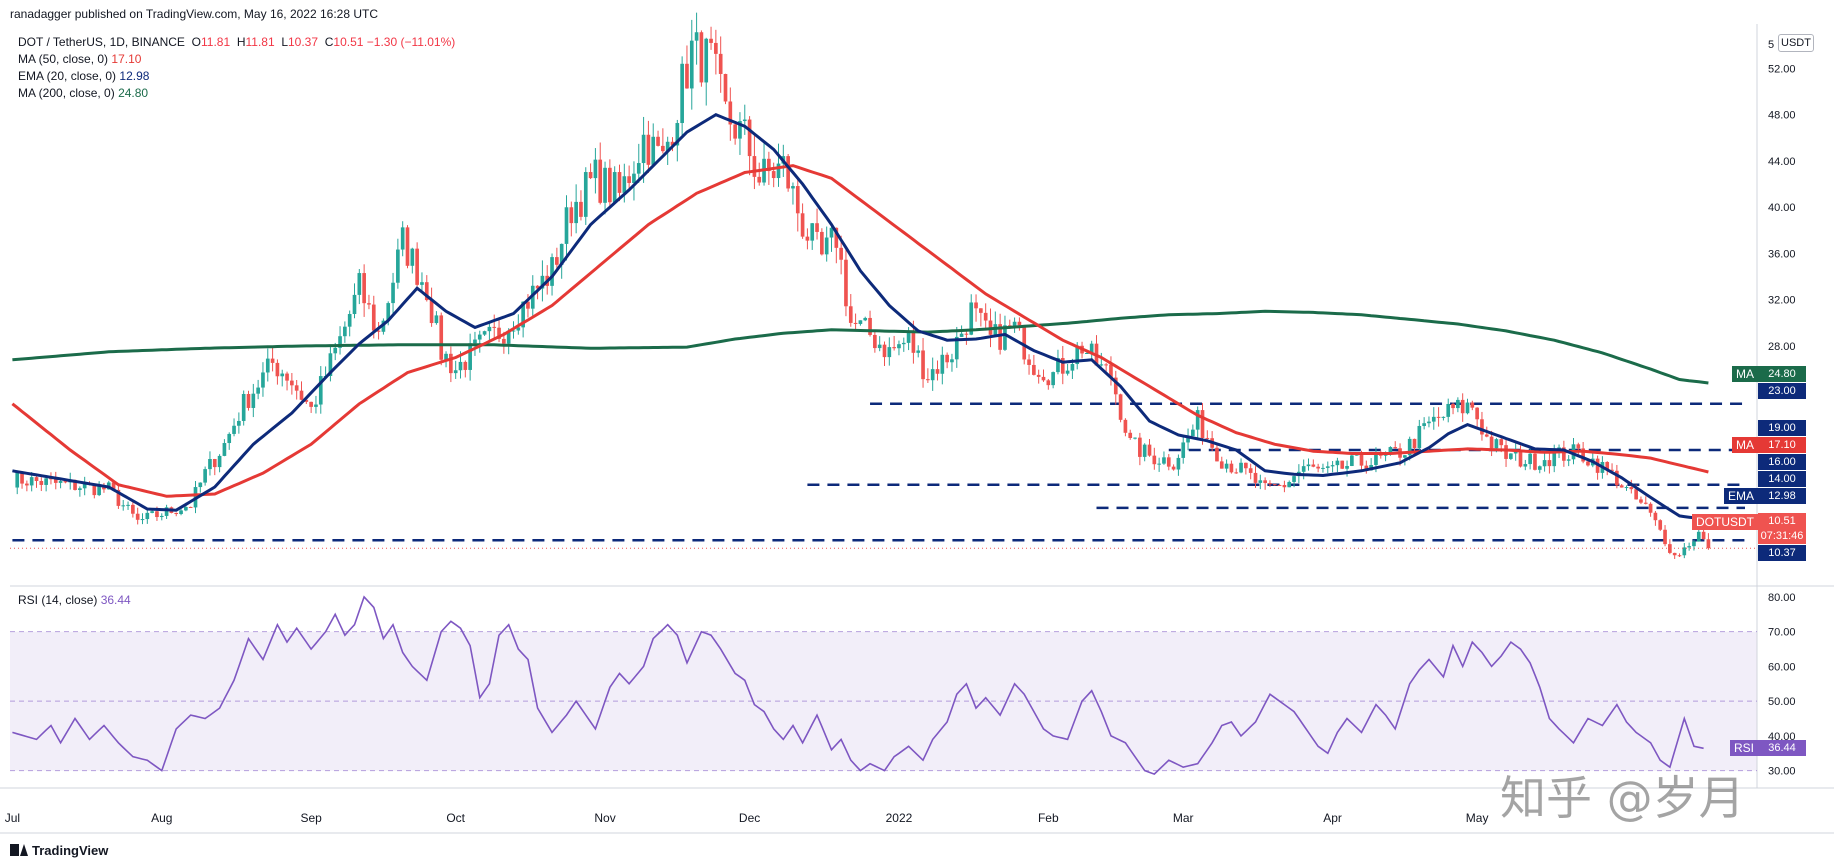 Image resolution: width=1834 pixels, height=867 pixels. I want to click on price-tick-label: 32.00, so click(1782, 301).